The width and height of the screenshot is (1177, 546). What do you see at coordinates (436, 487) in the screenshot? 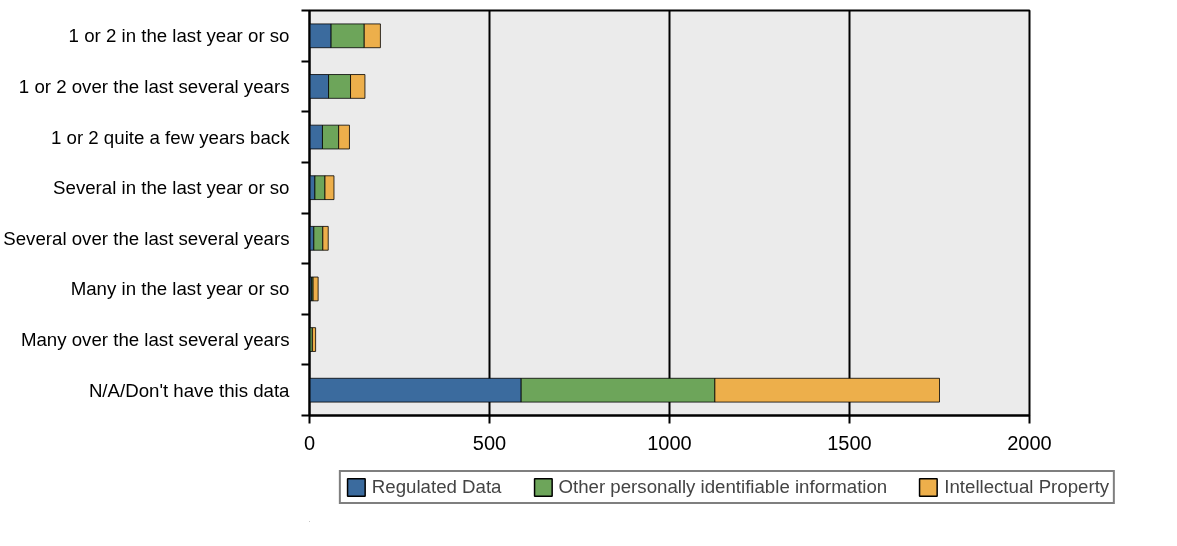
I see `legend-label: Regulated Data` at bounding box center [436, 487].